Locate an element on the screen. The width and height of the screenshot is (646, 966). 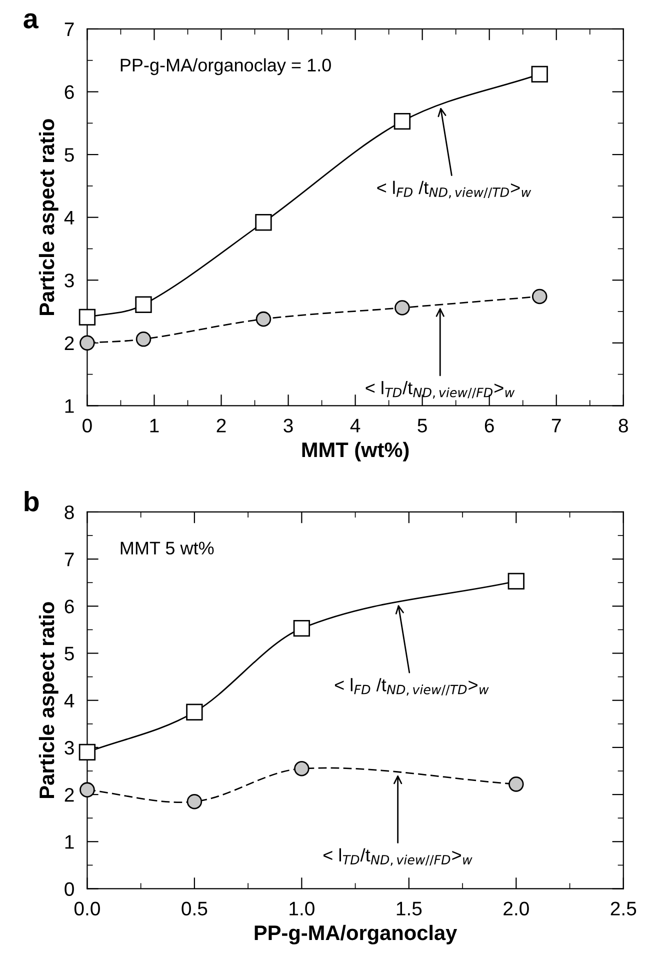
annotation: MMT 5 wt% is located at coordinates (167, 548).